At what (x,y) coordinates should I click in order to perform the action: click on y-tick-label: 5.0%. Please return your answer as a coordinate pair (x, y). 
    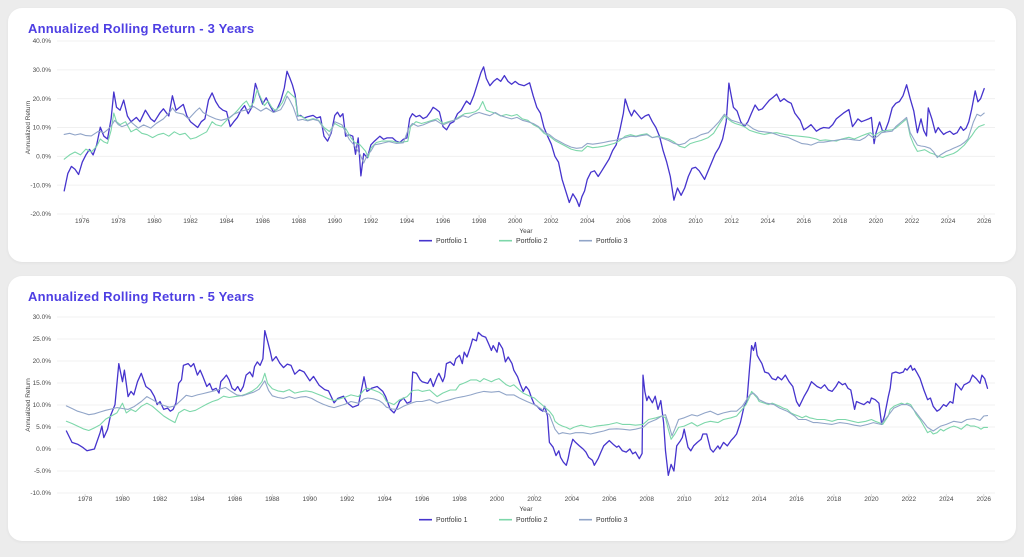
    Looking at the image, I should click on (43, 427).